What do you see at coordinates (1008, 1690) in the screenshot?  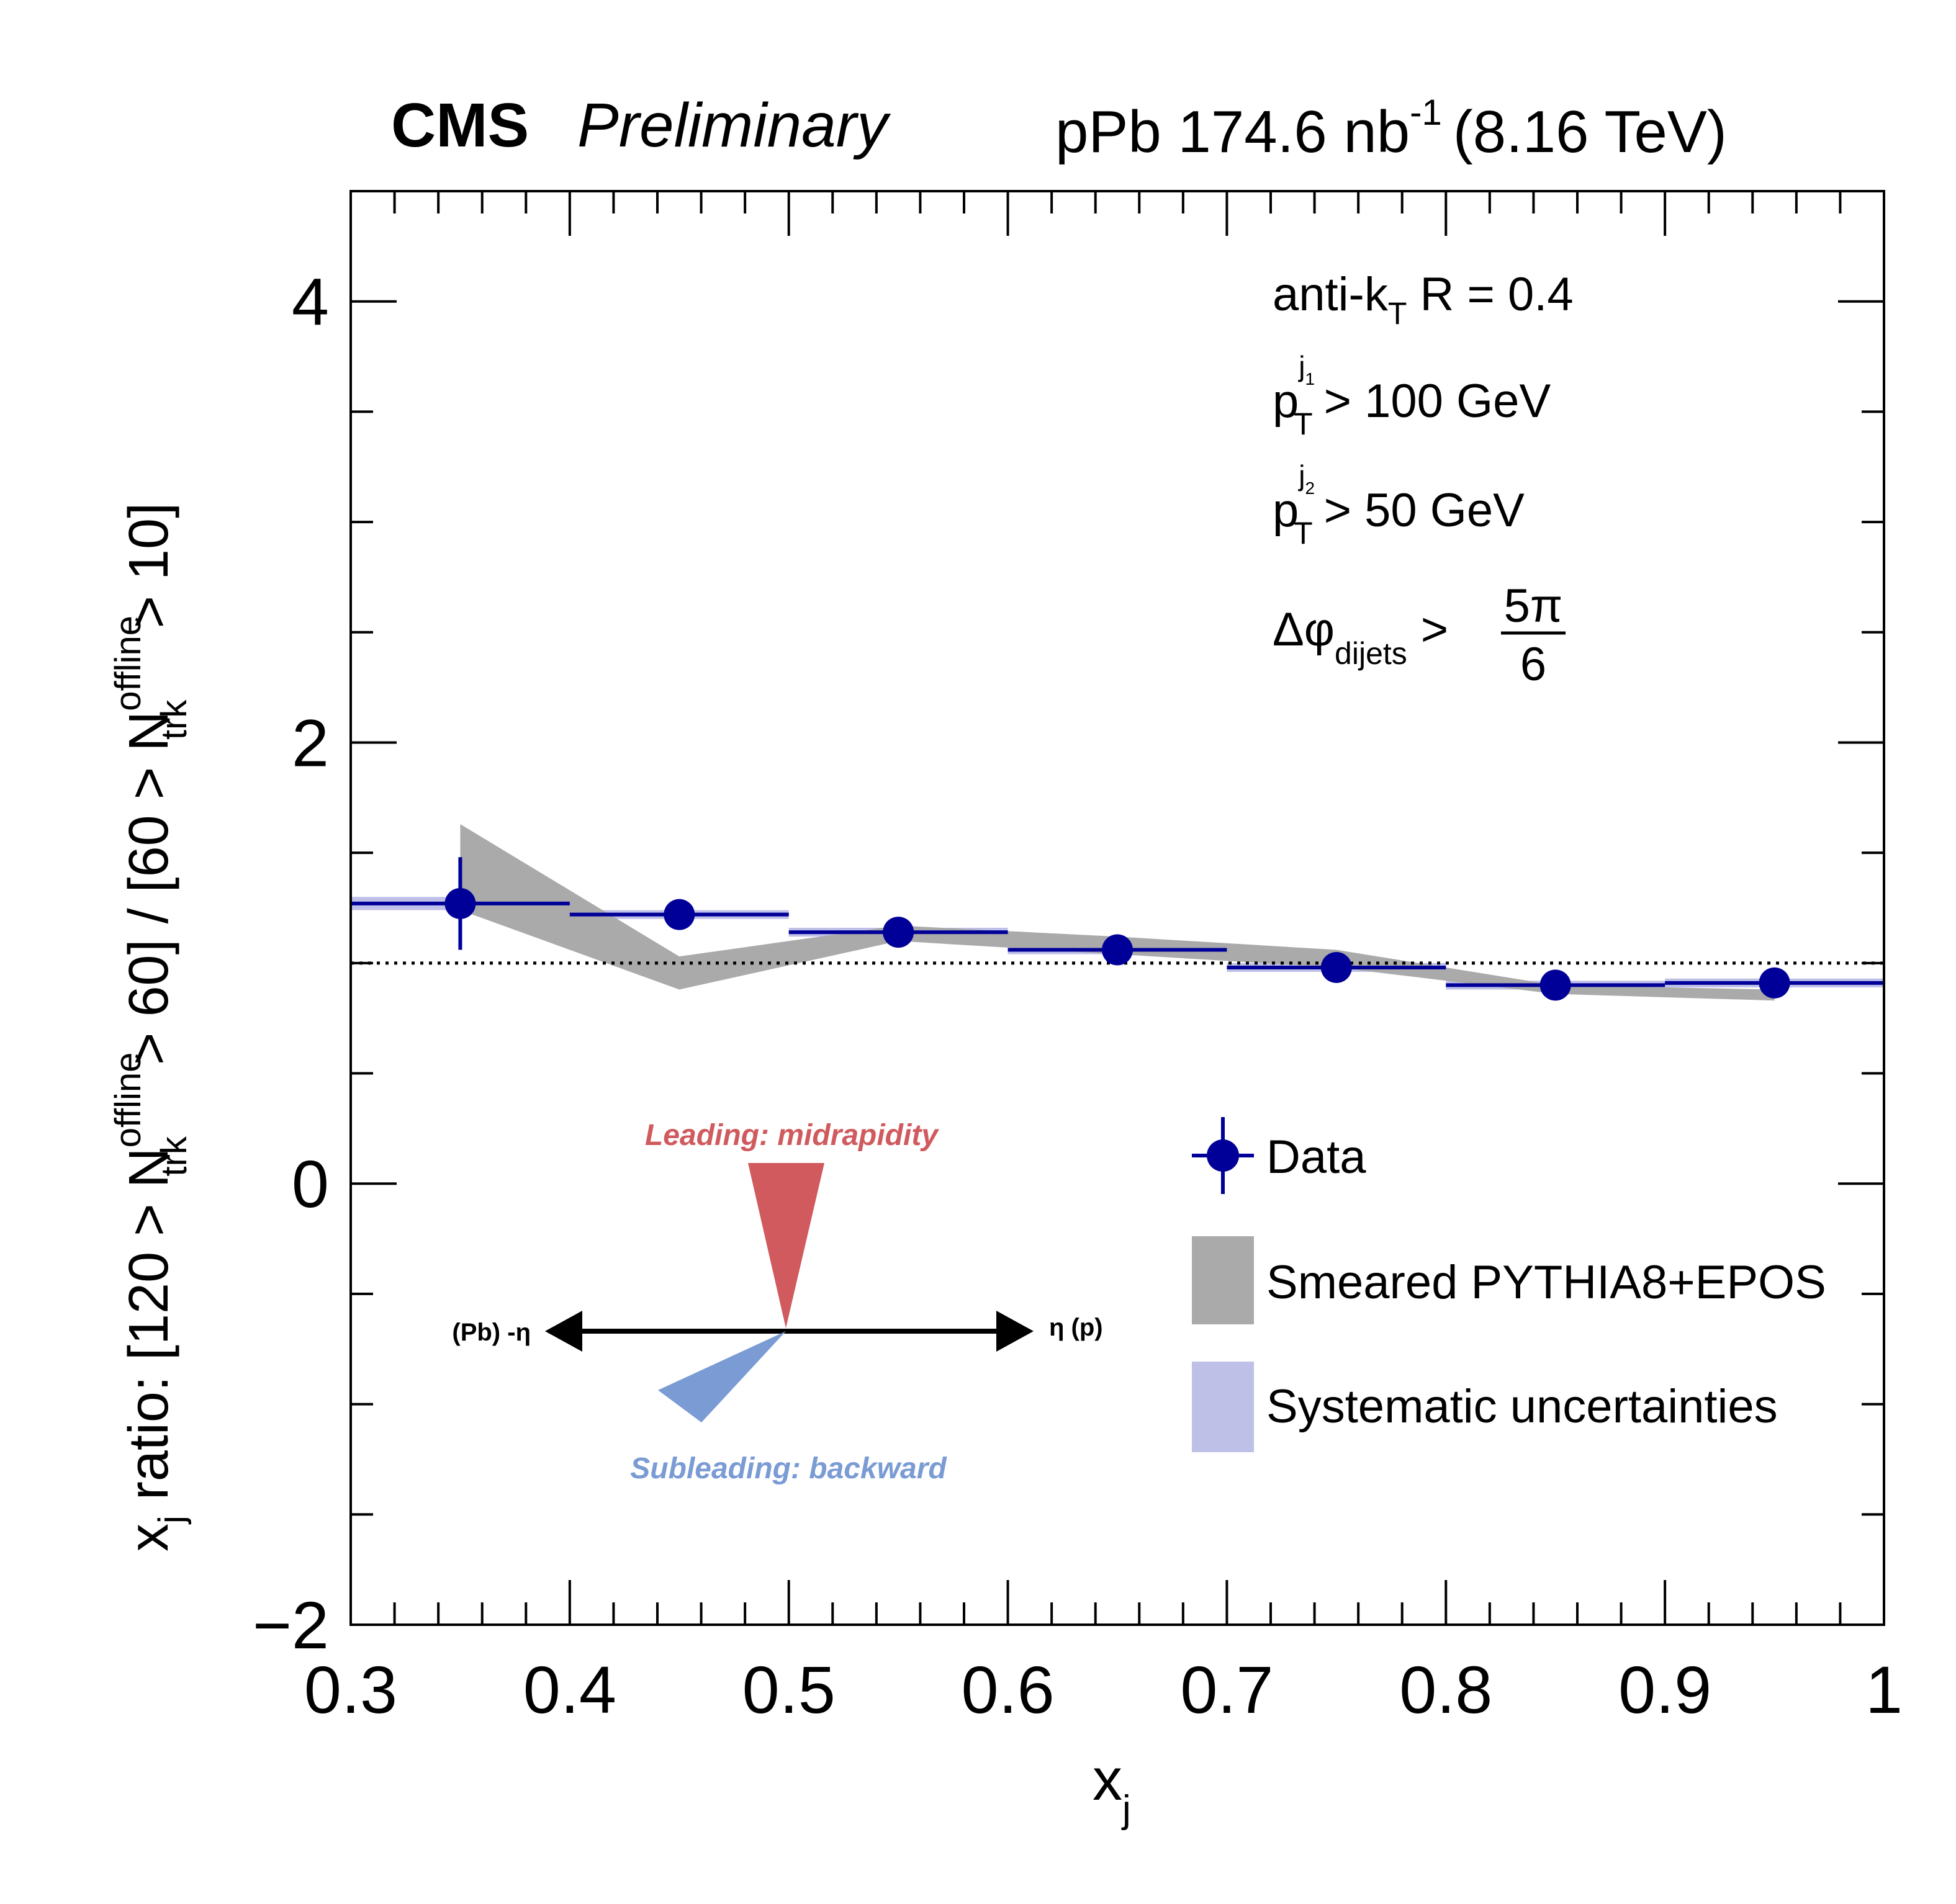 I see `x-tick-label: 0.6` at bounding box center [1008, 1690].